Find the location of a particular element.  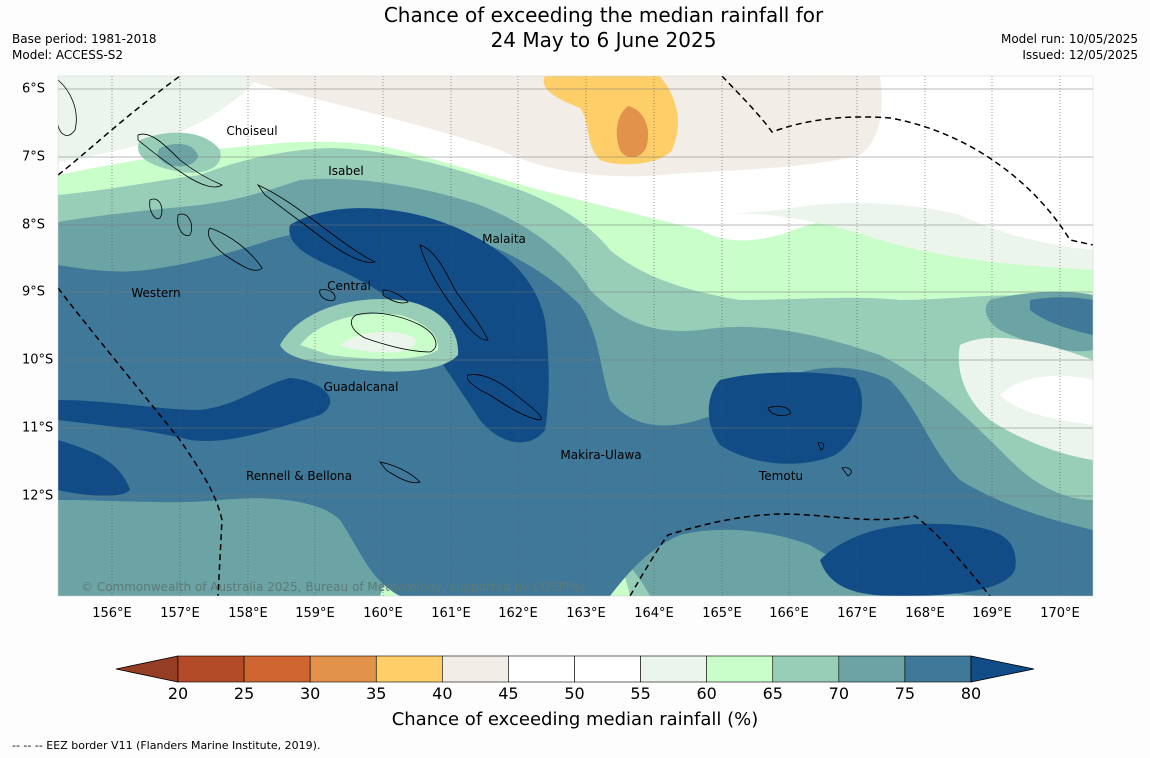

latitude-label: 9°S is located at coordinates (34, 292).